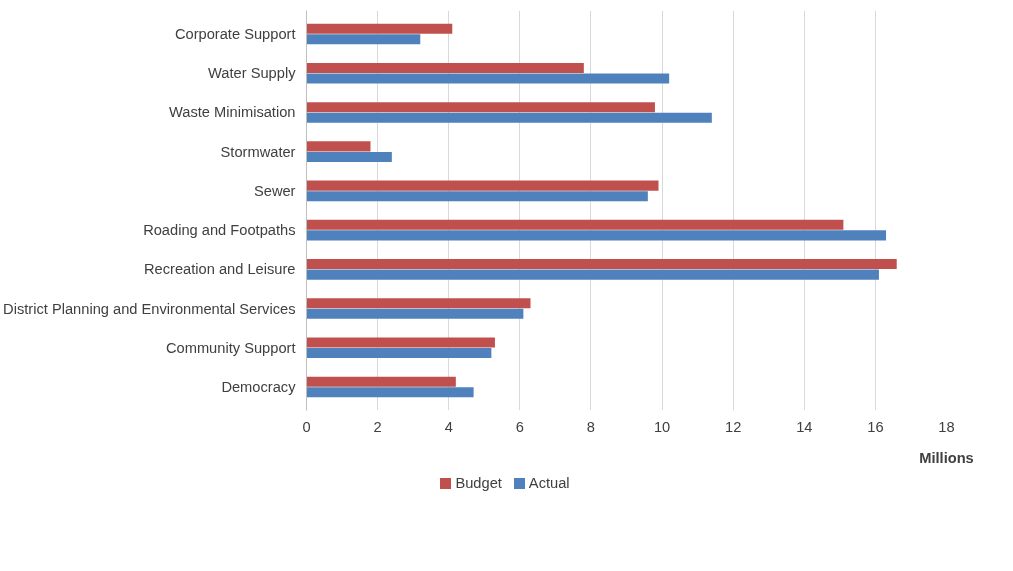 The height and width of the screenshot is (571, 1013). What do you see at coordinates (448, 426) in the screenshot?
I see `x-tick-label: 4` at bounding box center [448, 426].